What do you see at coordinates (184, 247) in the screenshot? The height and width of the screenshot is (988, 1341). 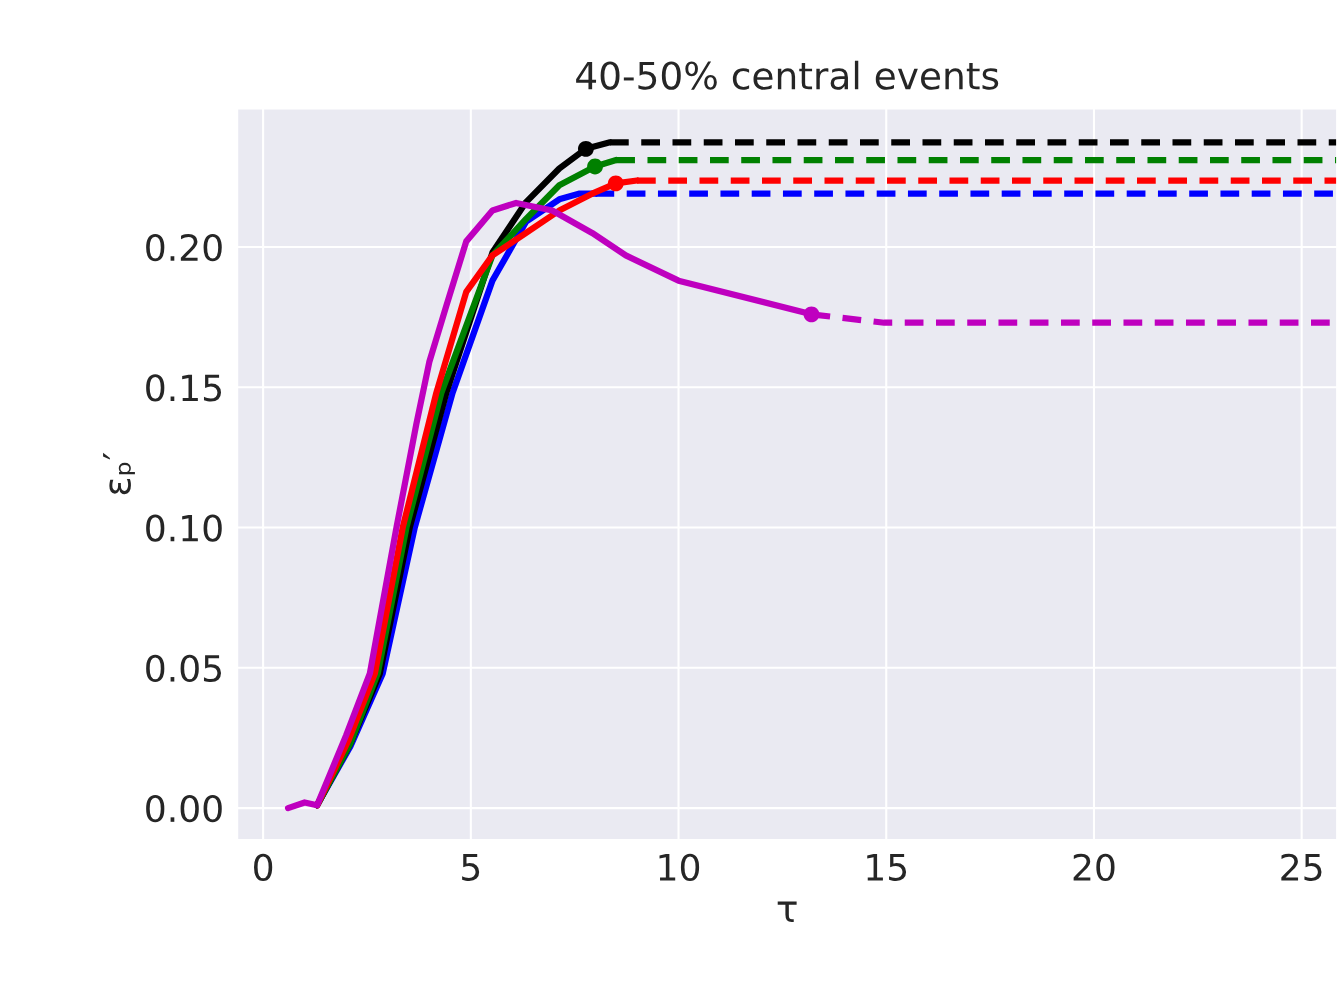 I see `y-tick-label: 0.20` at bounding box center [184, 247].